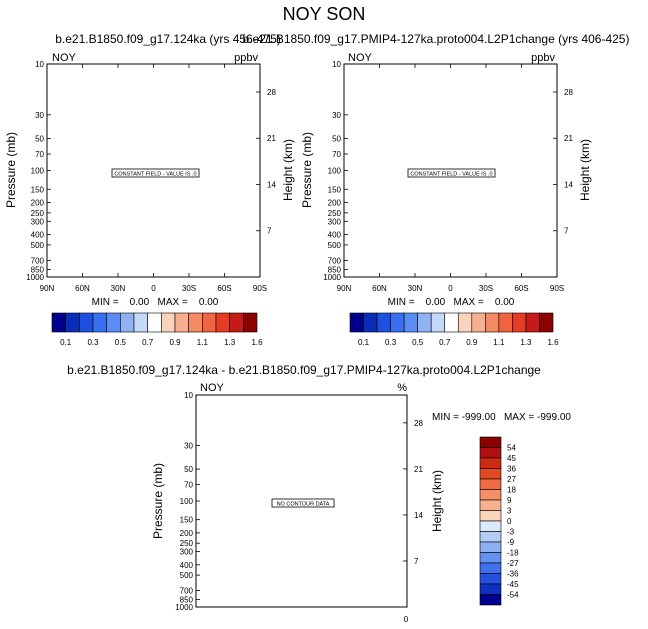 This screenshot has width=648, height=629. Describe the element at coordinates (246, 58) in the screenshot. I see `panel-1-units: ppbv` at that location.